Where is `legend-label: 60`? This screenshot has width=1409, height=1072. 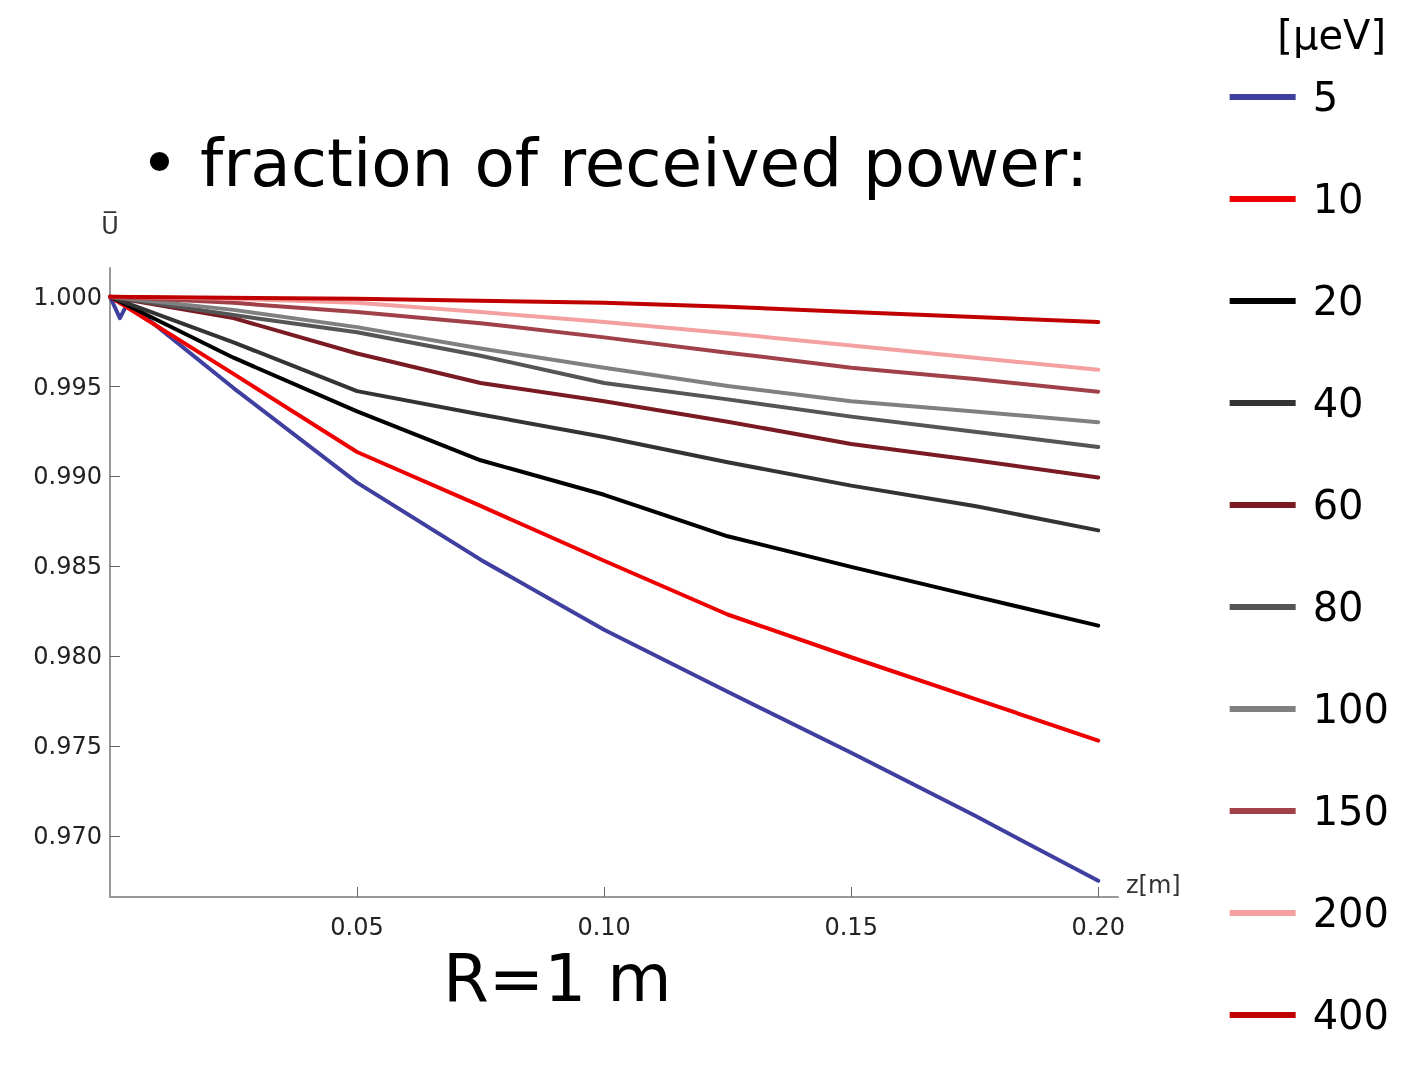
legend-label: 60 is located at coordinates (1338, 505).